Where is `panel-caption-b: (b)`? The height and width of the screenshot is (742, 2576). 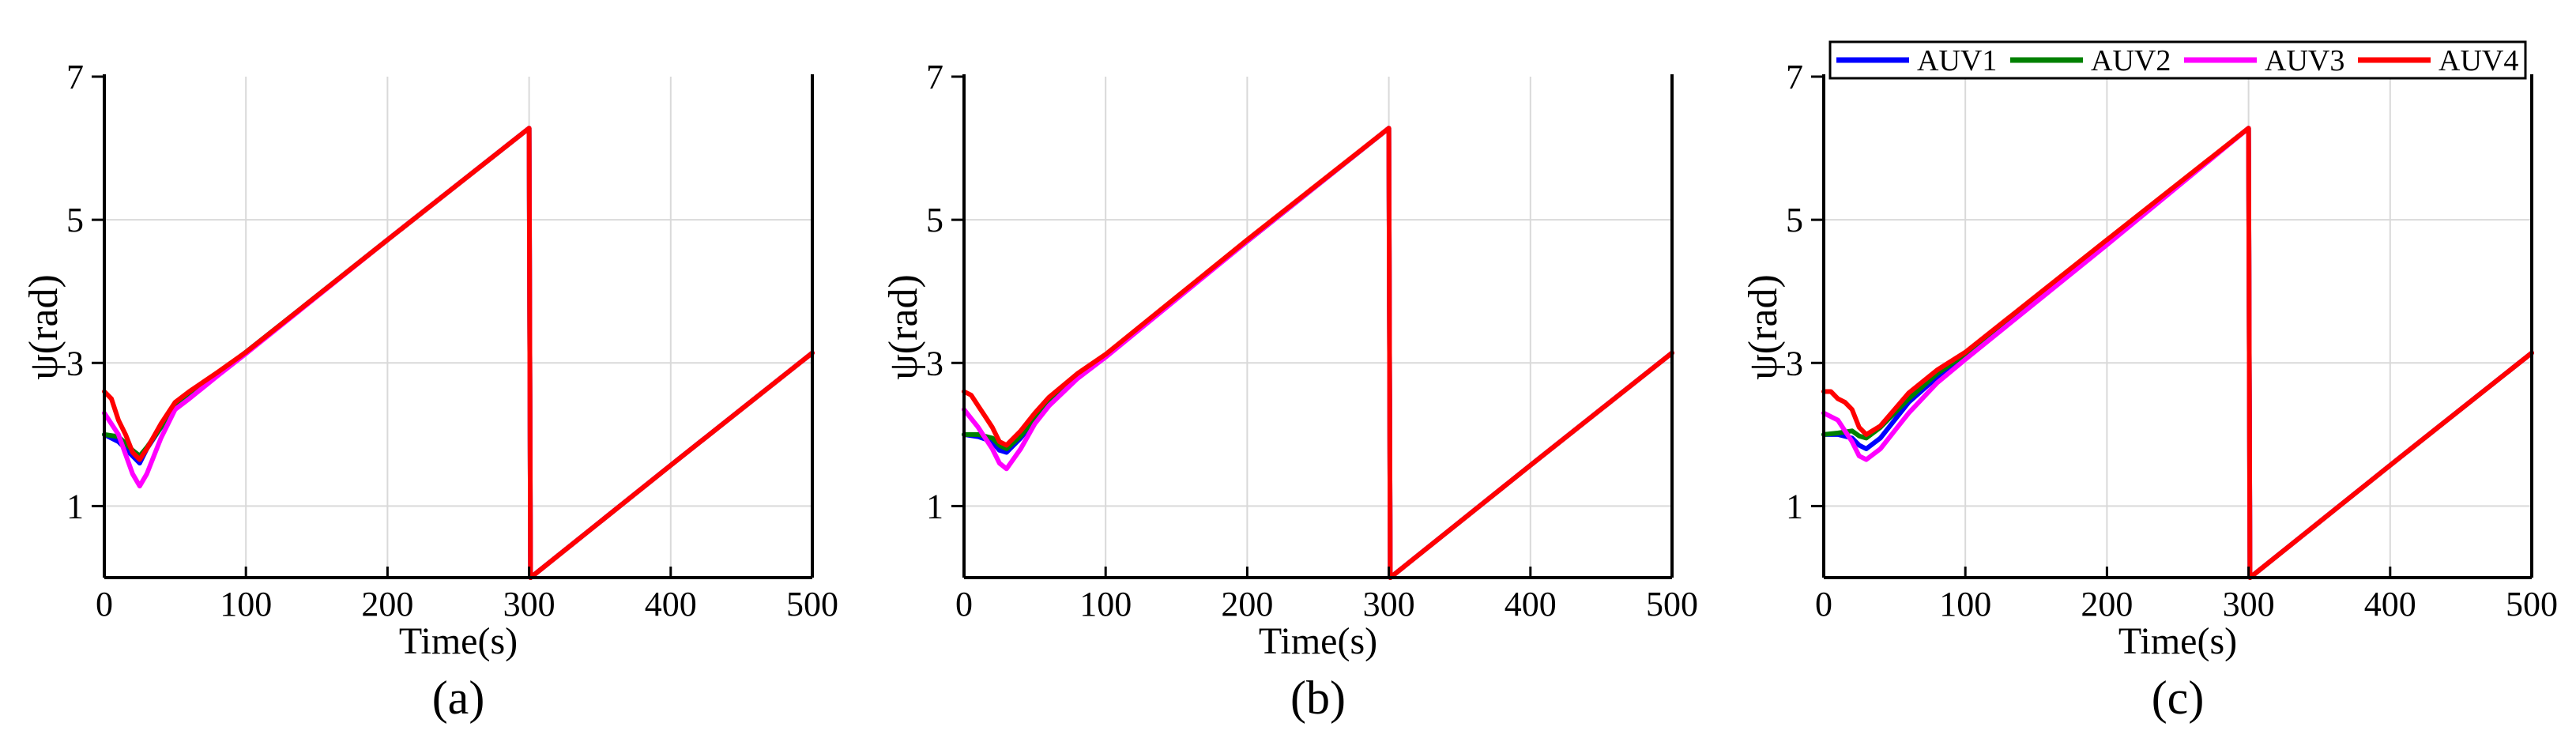 panel-caption-b: (b) is located at coordinates (1318, 698).